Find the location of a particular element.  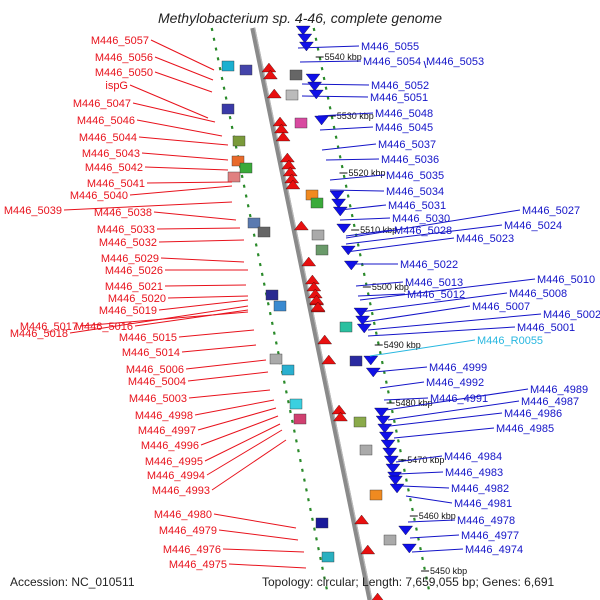

right-gene-label: M446_4989 is located at coordinates (559, 390).